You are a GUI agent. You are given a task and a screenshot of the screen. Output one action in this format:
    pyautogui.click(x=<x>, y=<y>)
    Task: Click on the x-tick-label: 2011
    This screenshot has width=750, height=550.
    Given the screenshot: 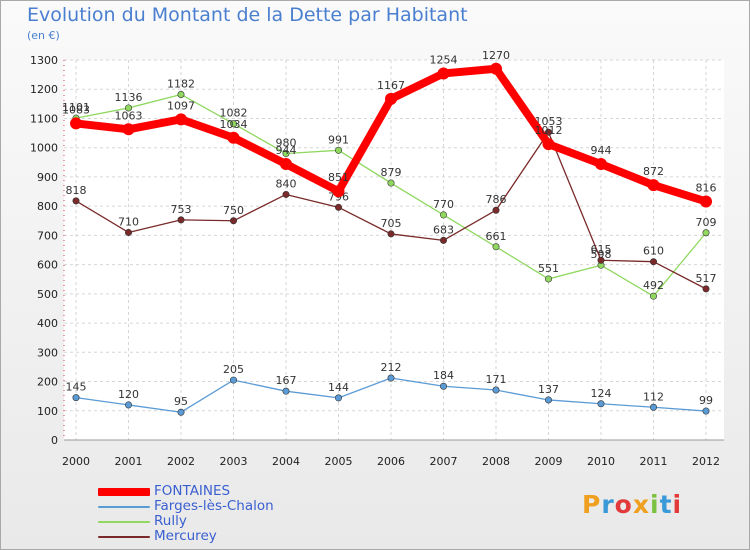 What is the action you would take?
    pyautogui.click(x=654, y=461)
    